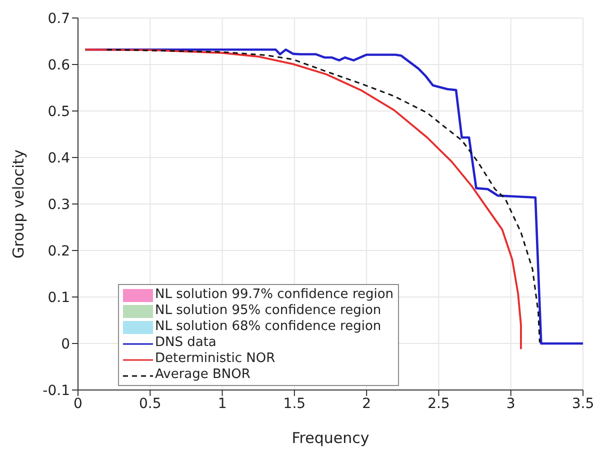  I want to click on legend-label: NL solution 99.7% confidence region, so click(274, 295).